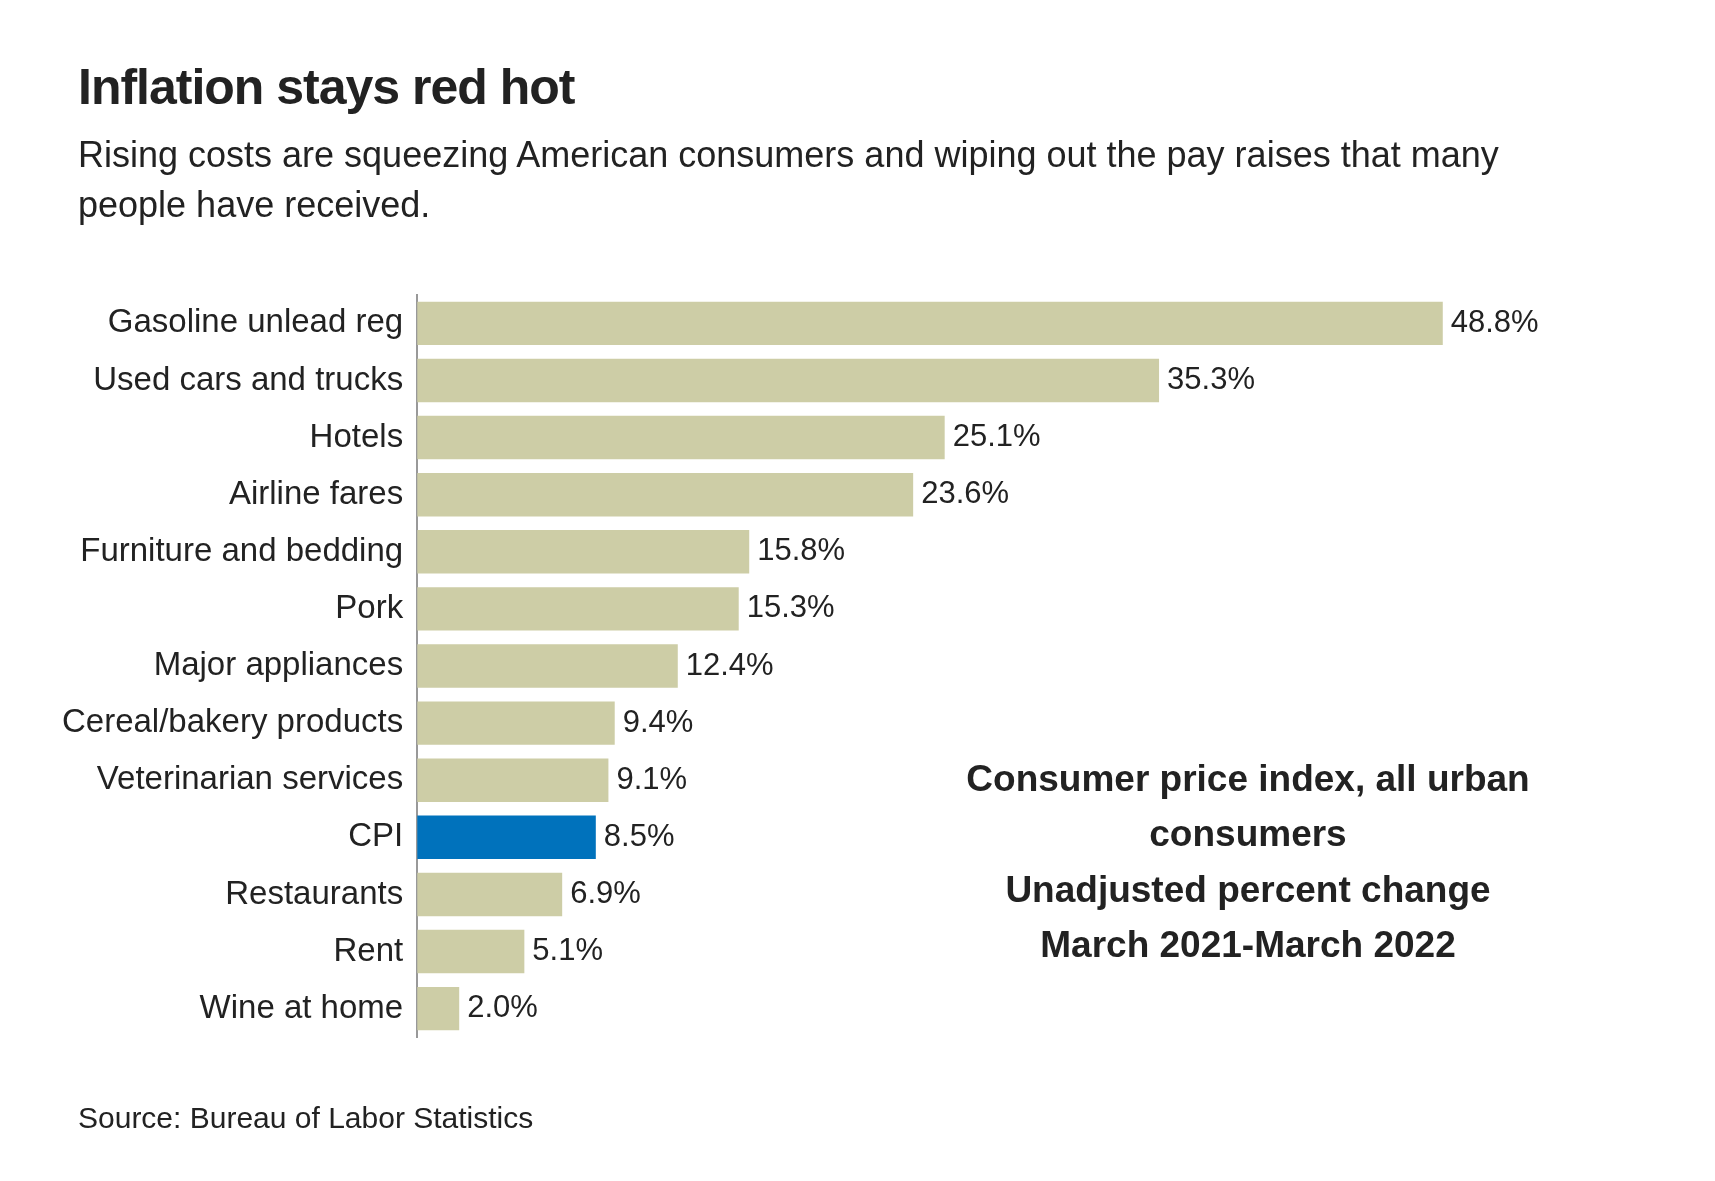 The width and height of the screenshot is (1715, 1181). I want to click on data-label: 6.9%, so click(605, 892).